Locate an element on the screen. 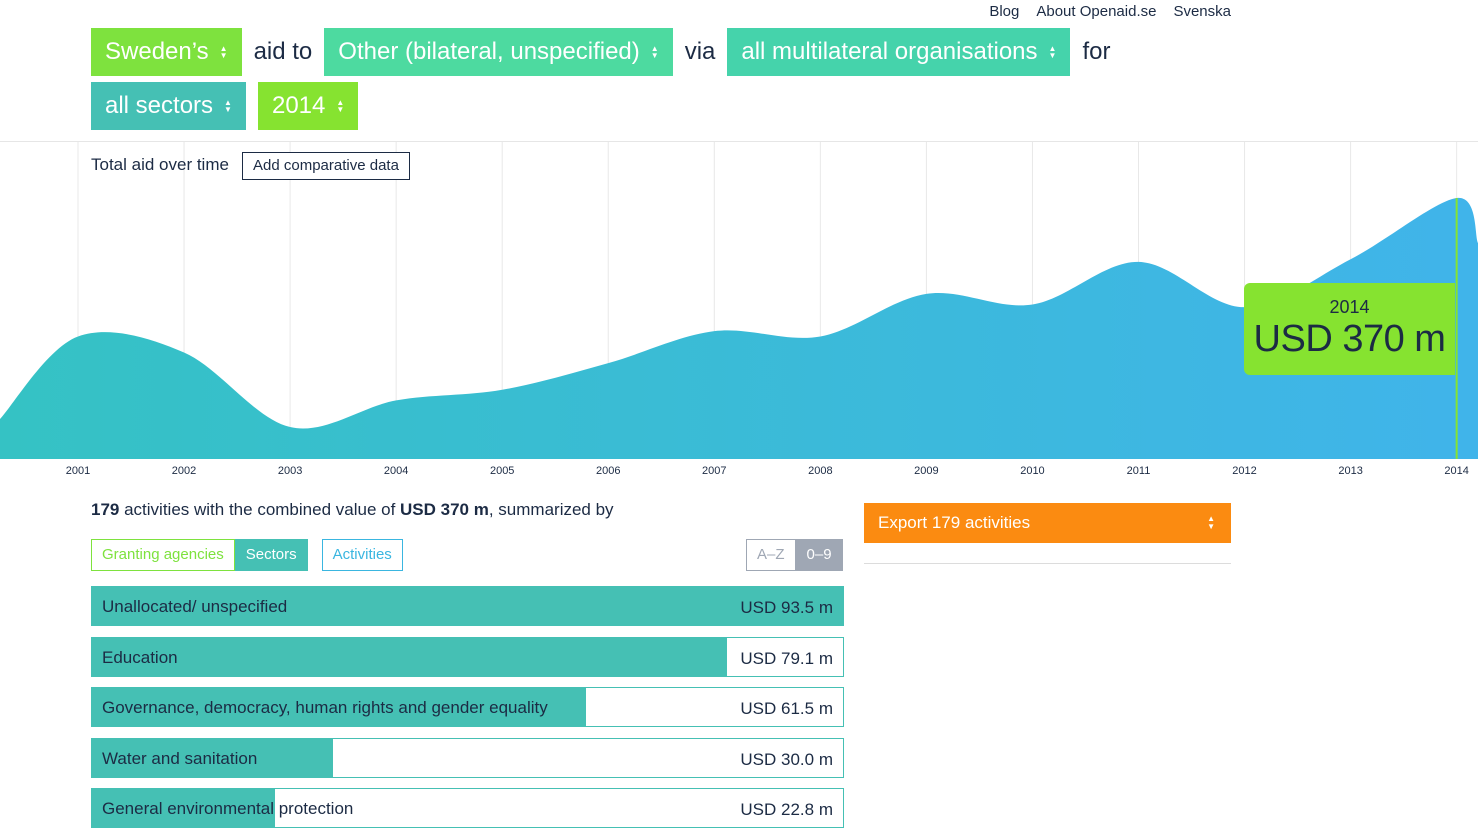  top-nav: Blog About Openaid.se Svenska is located at coordinates (1110, 11).